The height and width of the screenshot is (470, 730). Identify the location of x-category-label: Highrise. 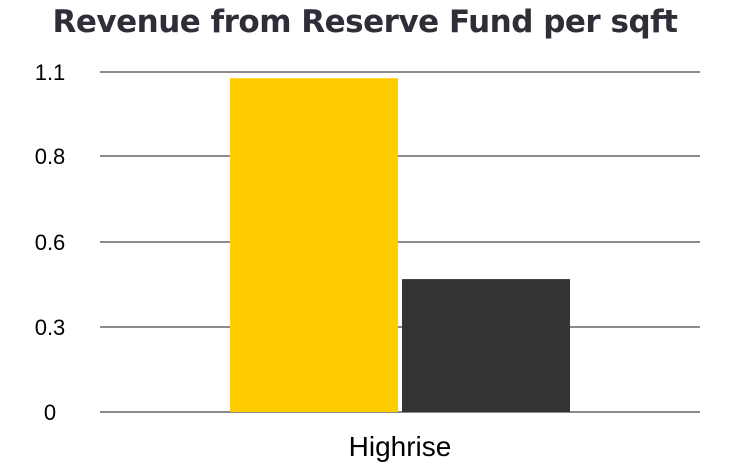
(400, 446).